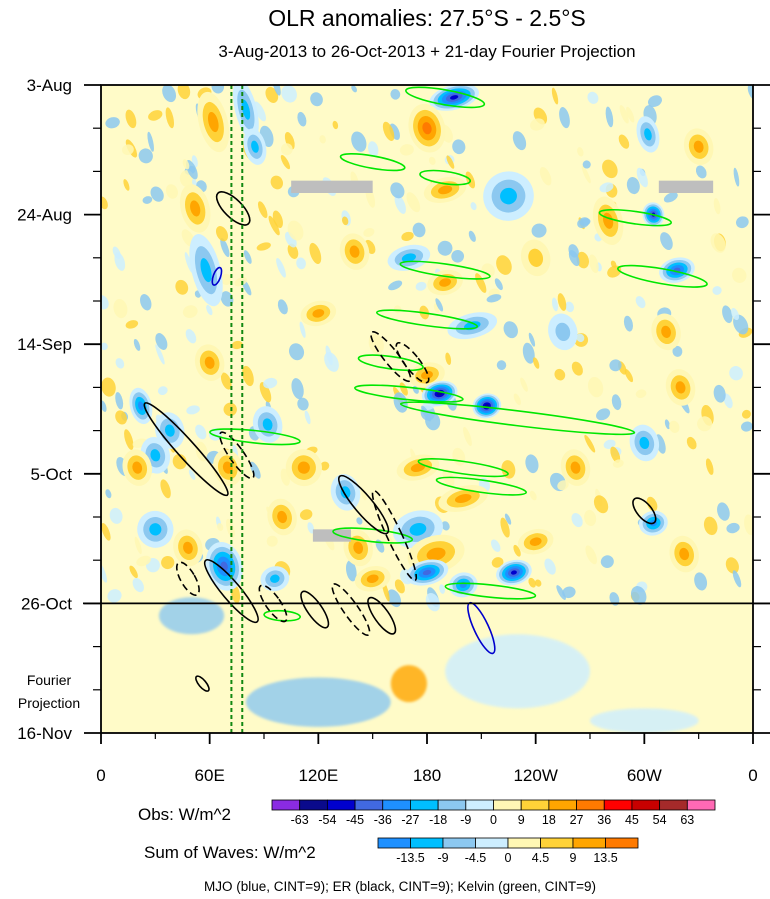  Describe the element at coordinates (51, 474) in the screenshot. I see `y-tick-label: 5-Oct` at that location.